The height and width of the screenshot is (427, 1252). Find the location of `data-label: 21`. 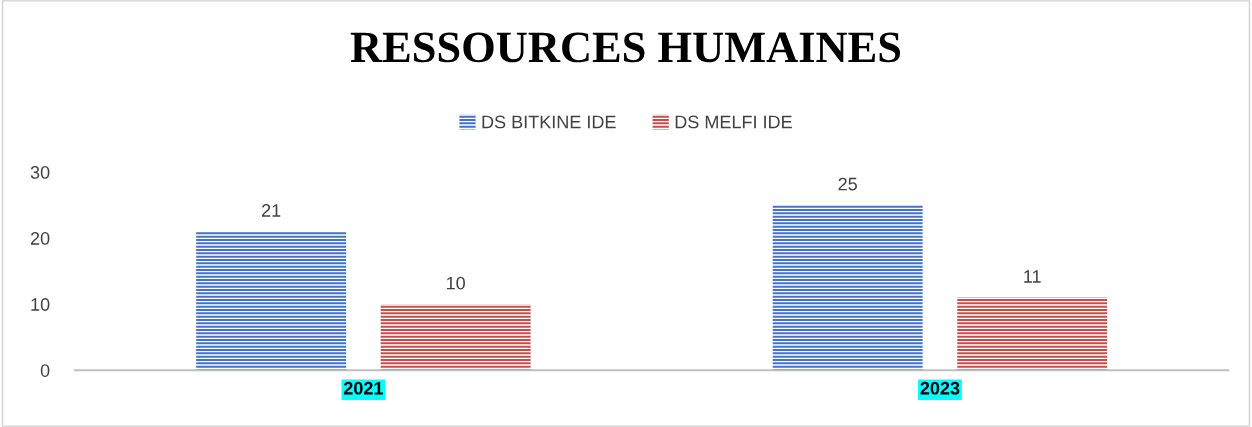

data-label: 21 is located at coordinates (271, 210).